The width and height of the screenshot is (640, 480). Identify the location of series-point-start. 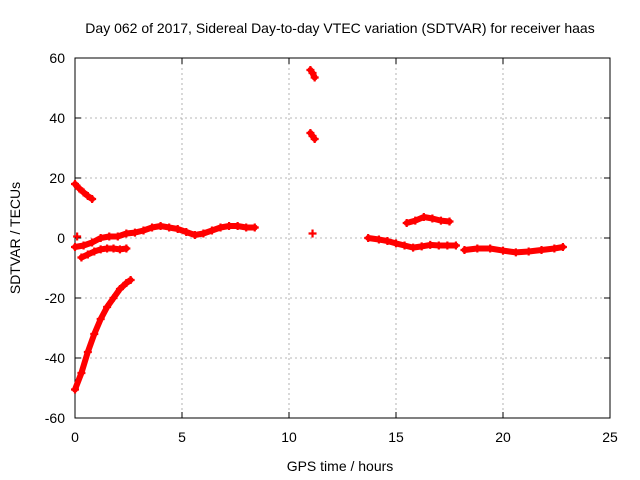
(77, 236).